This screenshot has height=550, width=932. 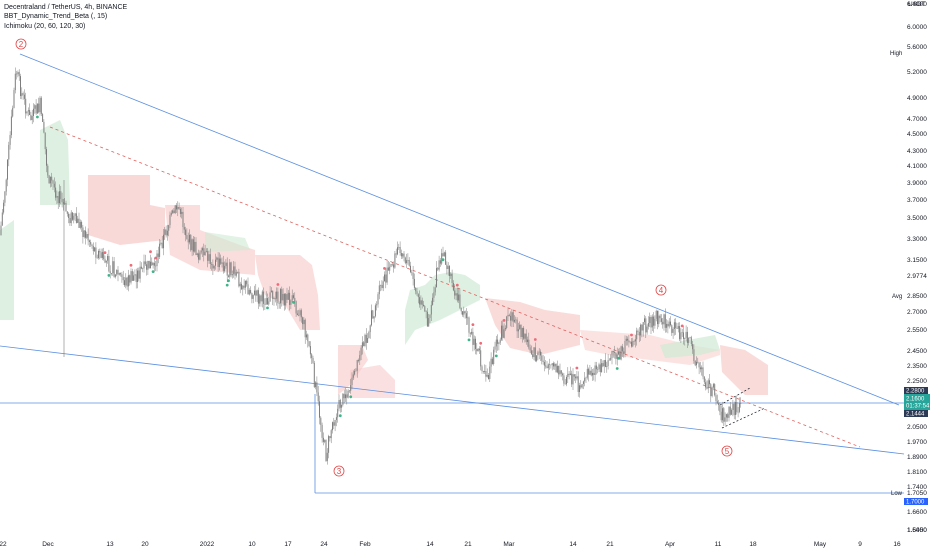 I want to click on symbol-title: Decentraland / TetherUS, 4h, BINANCE, so click(x=66, y=7).